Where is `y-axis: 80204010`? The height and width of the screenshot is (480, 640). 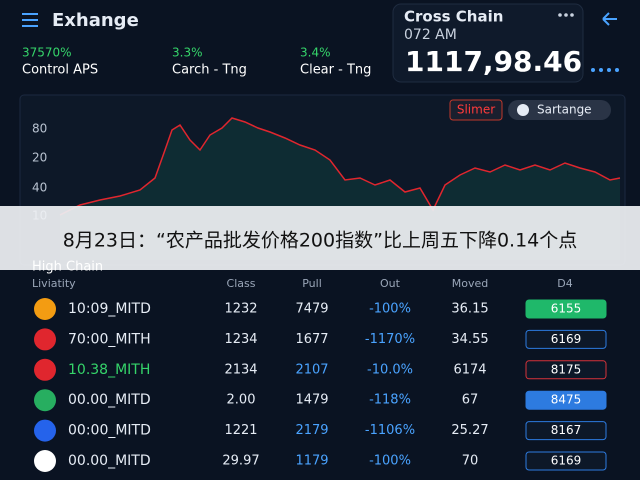 y-axis: 80204010 is located at coordinates (39, 172).